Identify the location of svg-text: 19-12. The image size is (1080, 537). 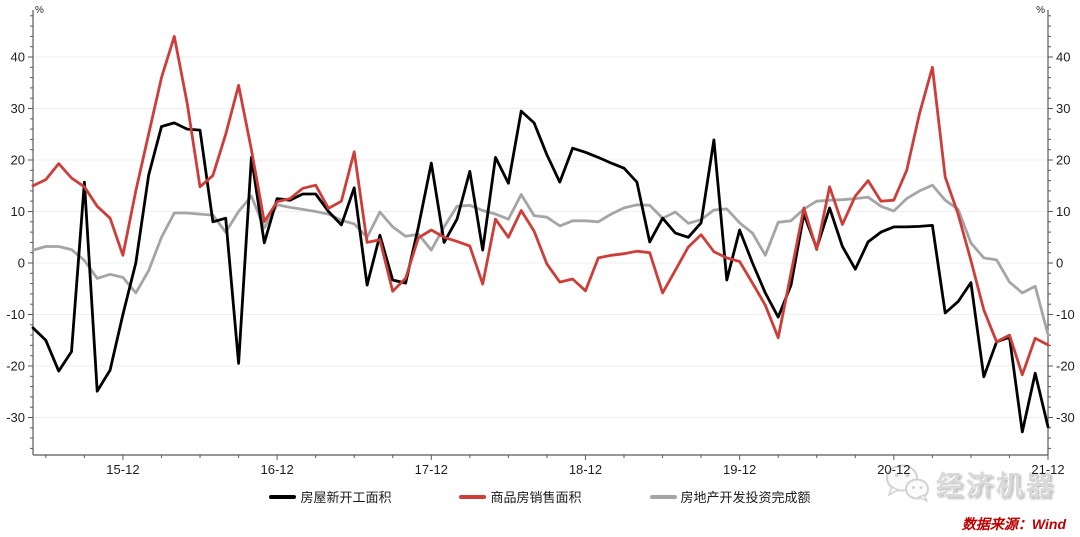
(739, 469).